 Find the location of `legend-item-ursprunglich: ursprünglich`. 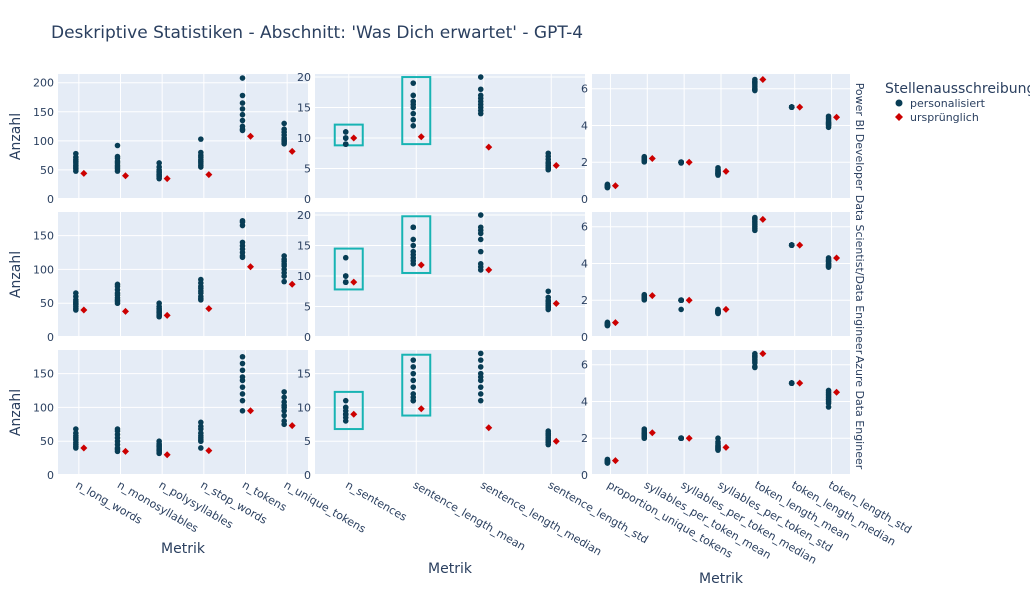

legend-item-ursprunglich: ursprünglich is located at coordinates (937, 117).